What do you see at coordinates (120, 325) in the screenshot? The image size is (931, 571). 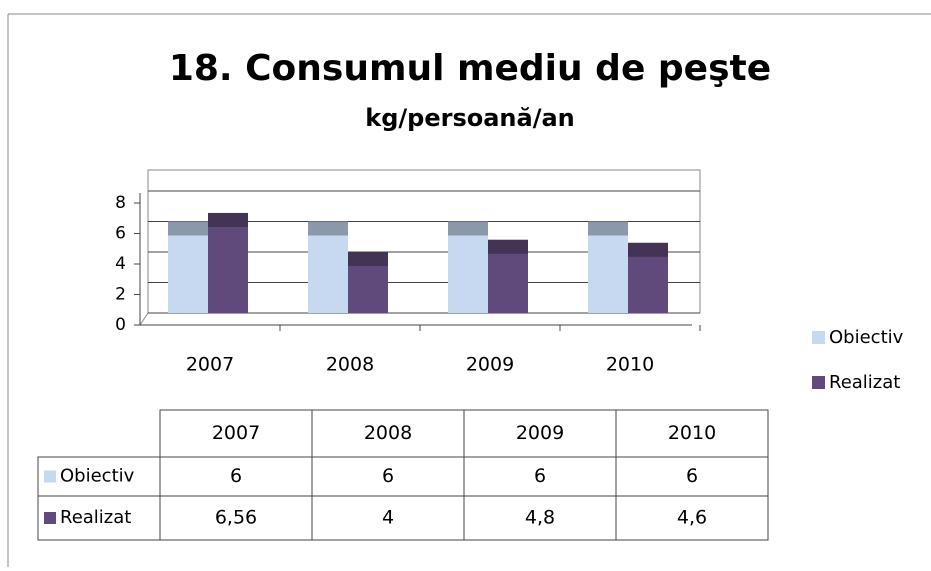 I see `y-tick-label: 0` at bounding box center [120, 325].